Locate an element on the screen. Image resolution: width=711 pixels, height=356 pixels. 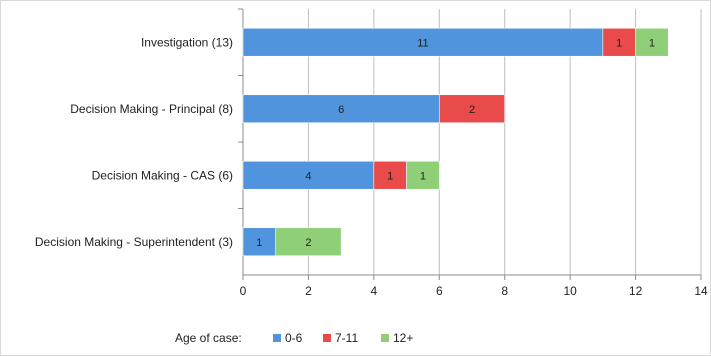
data-label-1-1: 2 is located at coordinates (472, 110).